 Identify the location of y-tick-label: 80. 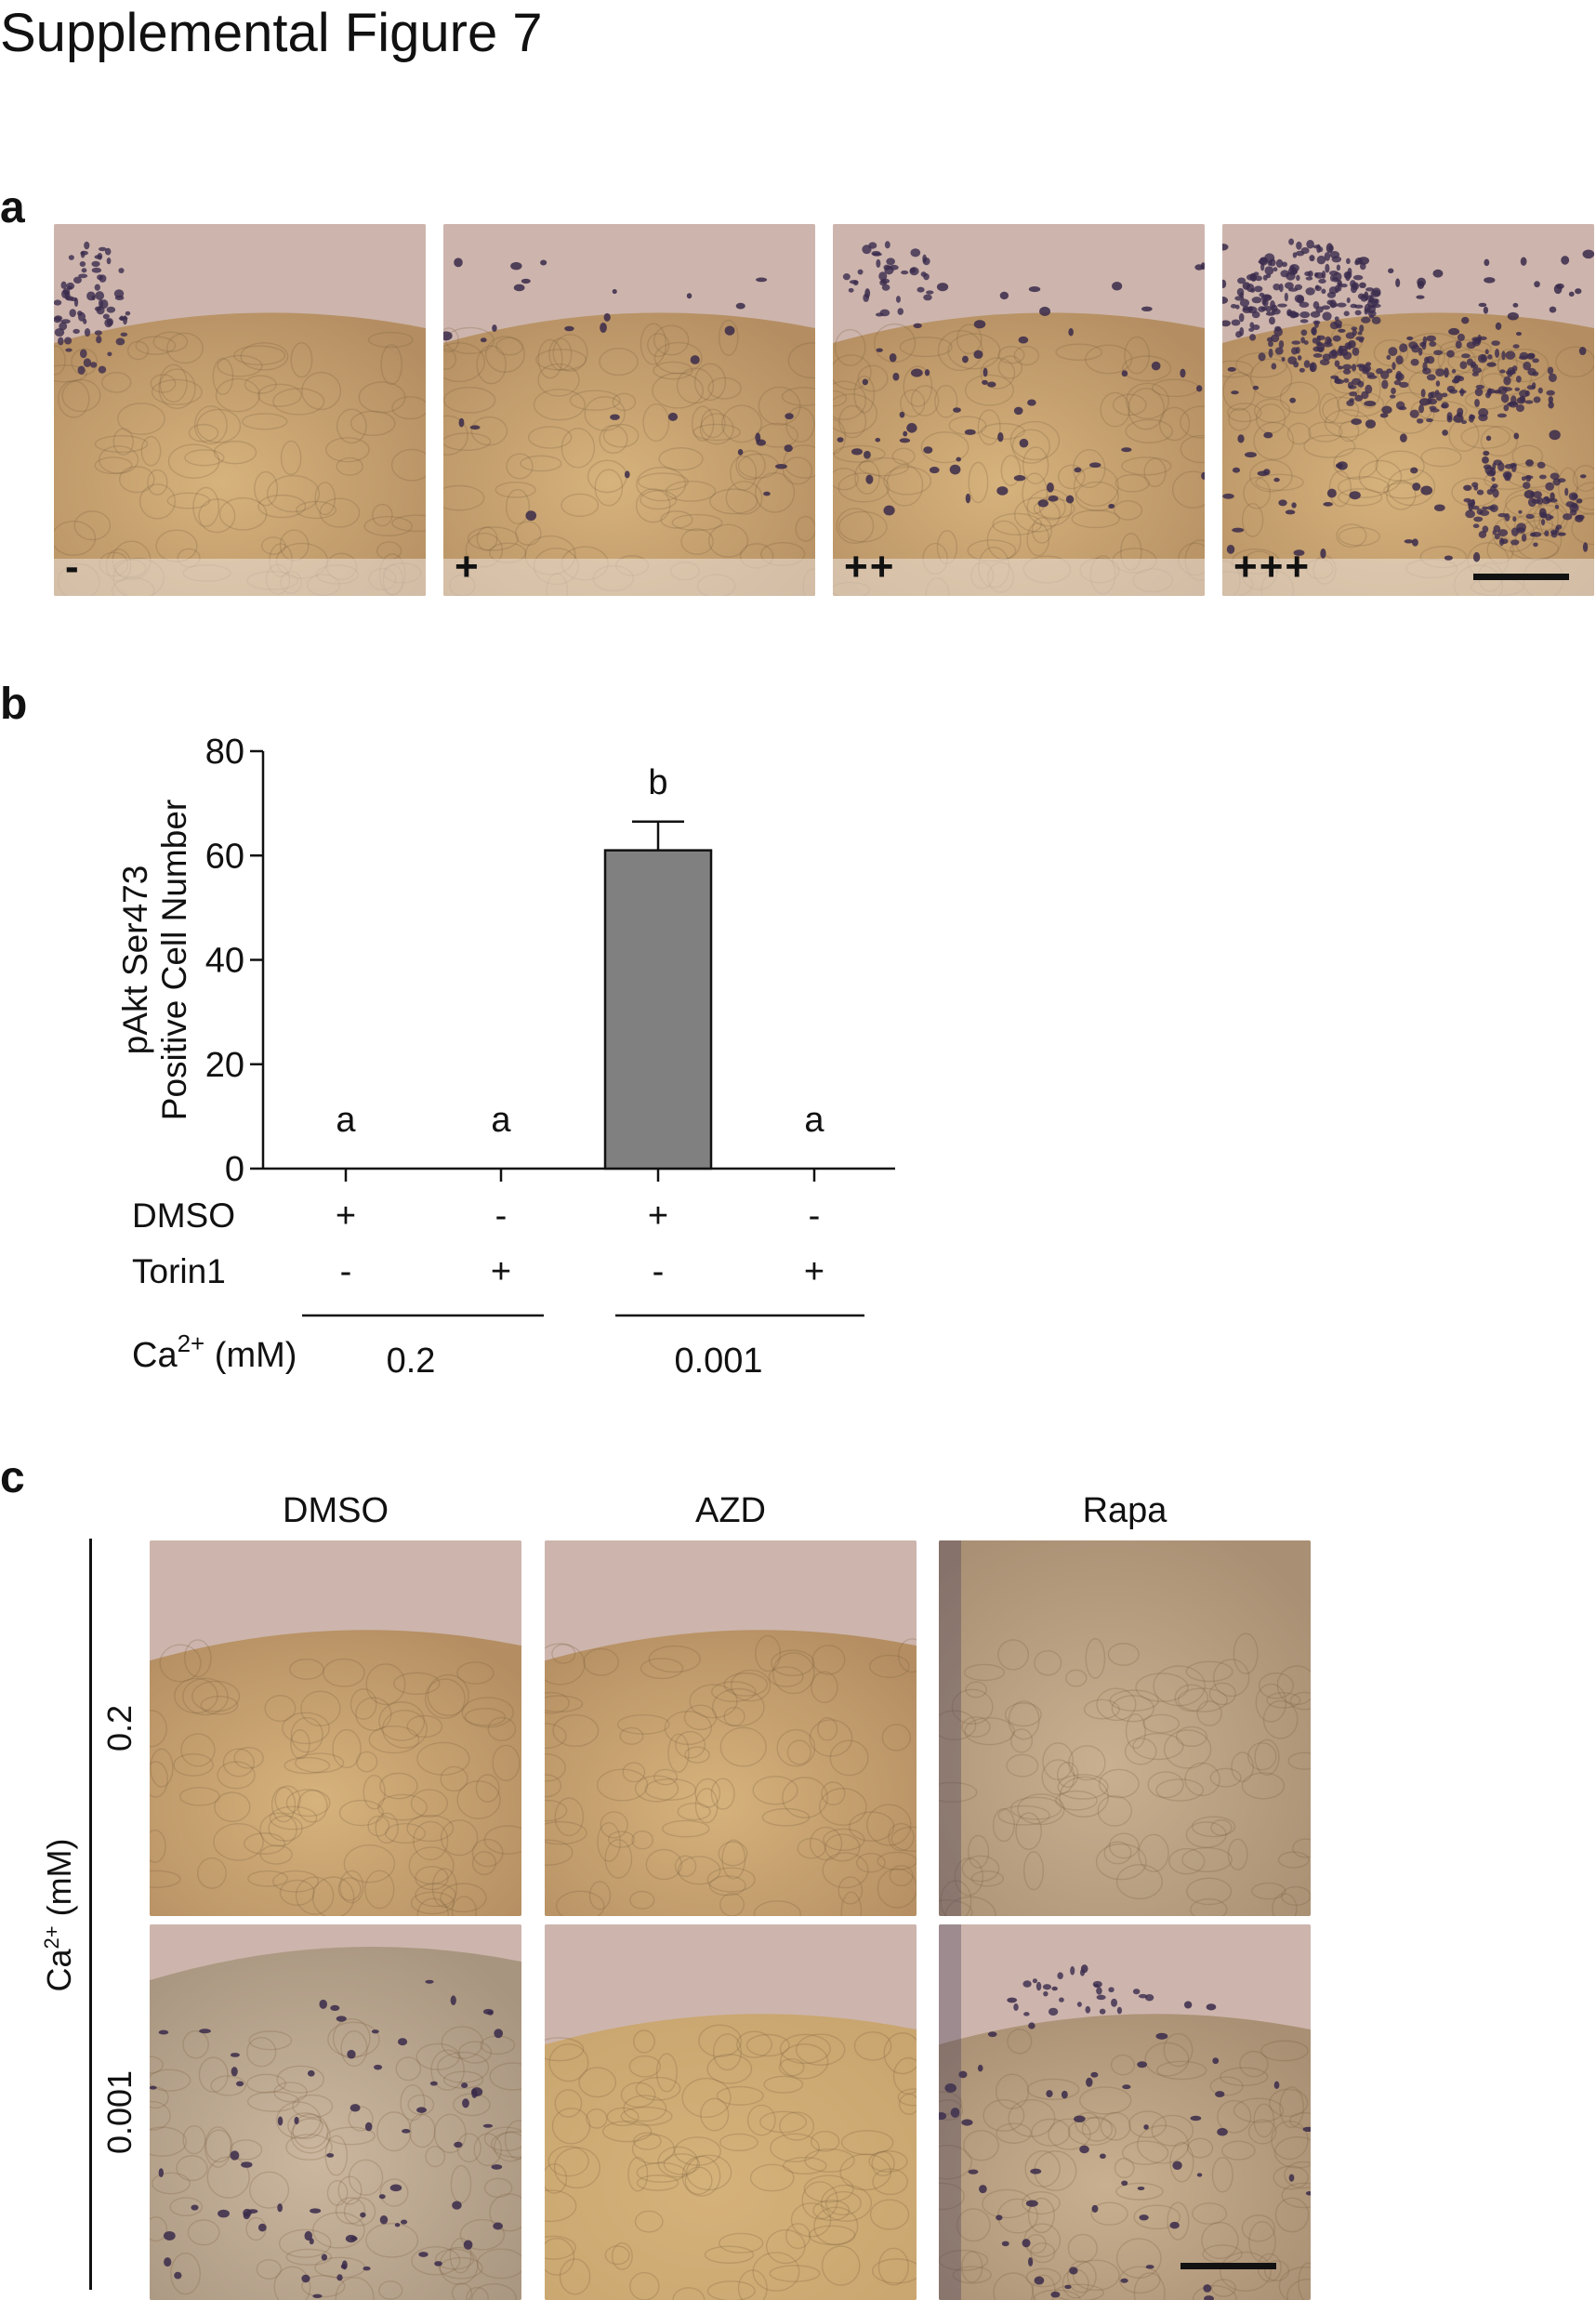
(224, 753).